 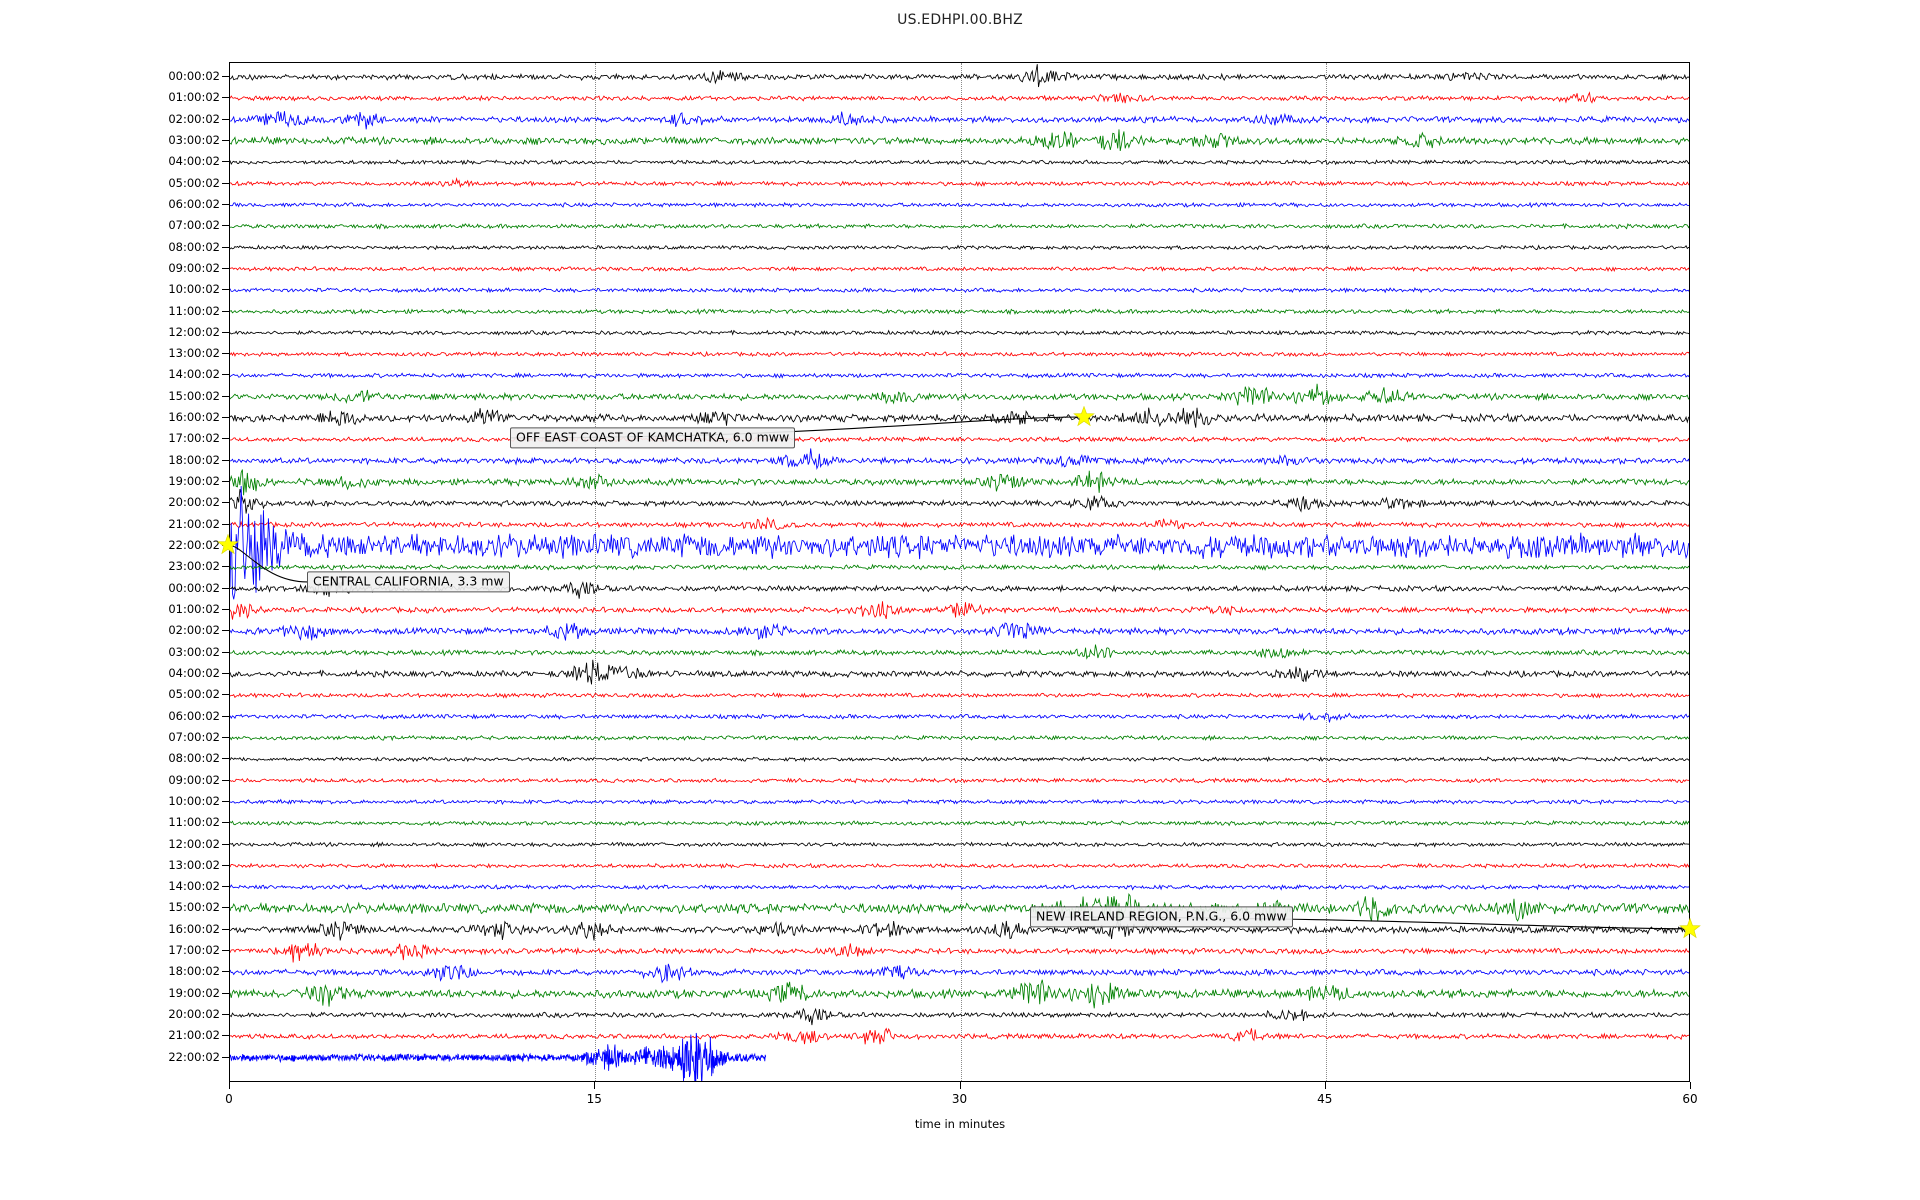 What do you see at coordinates (194, 502) in the screenshot?
I see `y-axis-label-row-20: 20:00:02` at bounding box center [194, 502].